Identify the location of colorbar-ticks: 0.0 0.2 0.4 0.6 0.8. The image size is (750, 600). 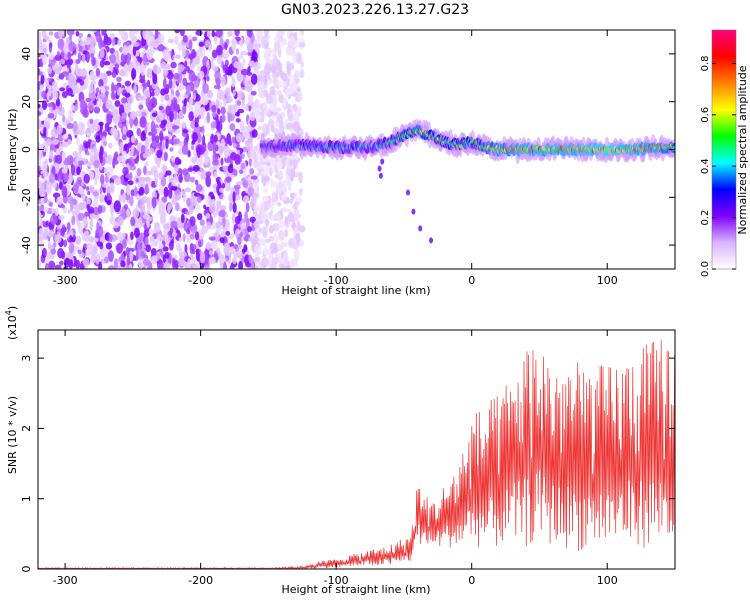
(718, 166).